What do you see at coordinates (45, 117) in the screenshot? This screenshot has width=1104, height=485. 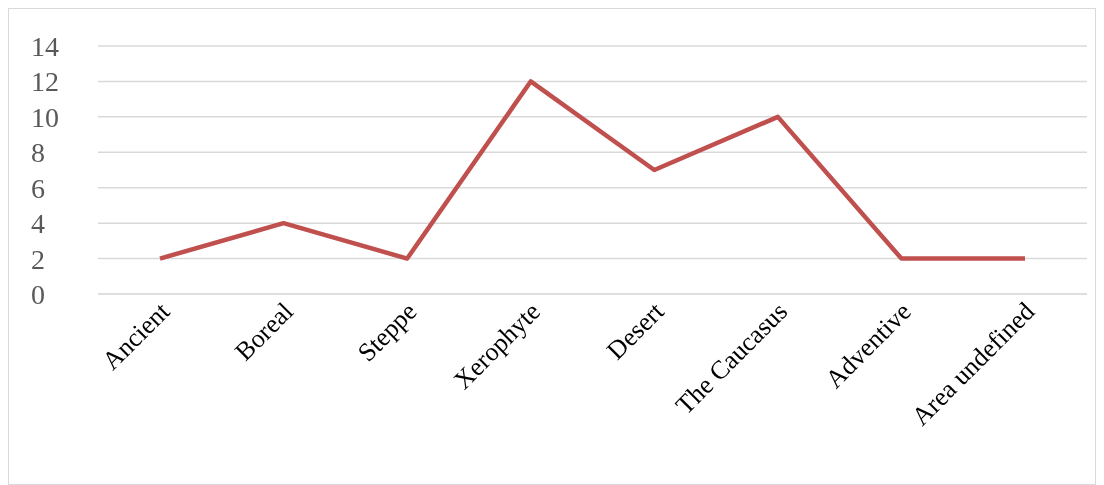 I see `y-tick-label: 10` at bounding box center [45, 117].